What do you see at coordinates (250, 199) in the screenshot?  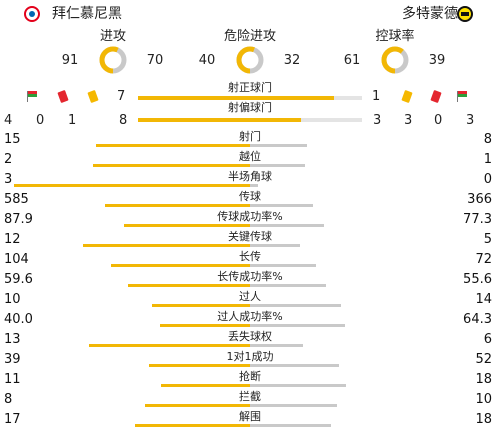 I see `stat-row: 585 传球 366` at bounding box center [250, 199].